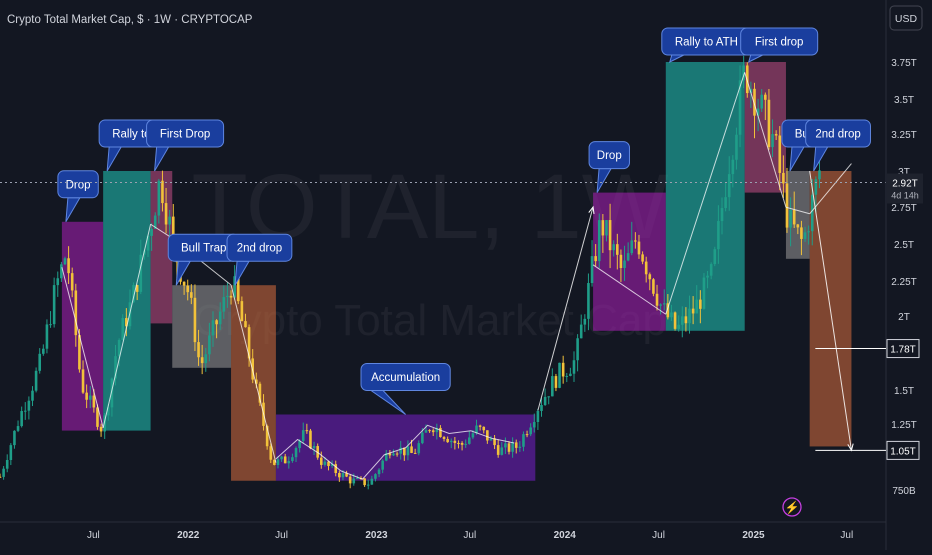  I want to click on projection-arrow-line, so click(830, 310).